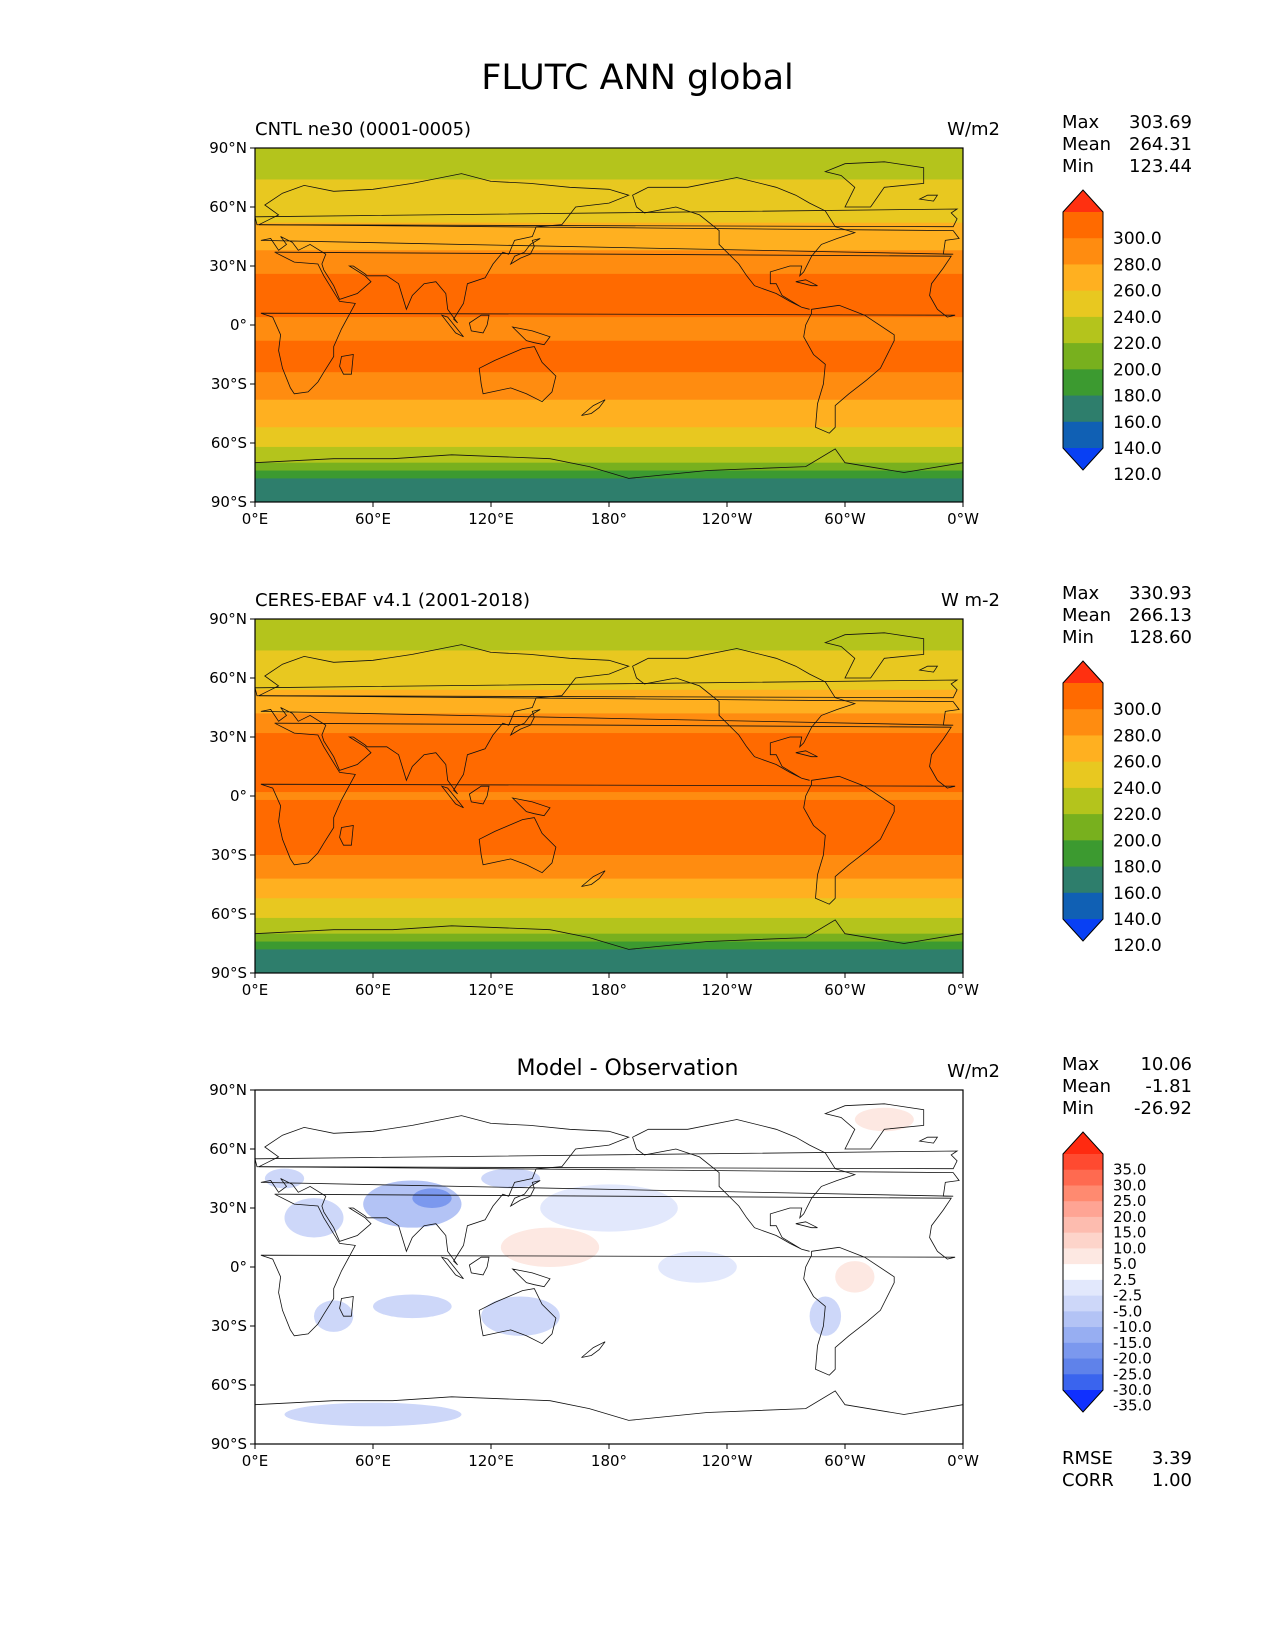 The width and height of the screenshot is (1275, 1650). What do you see at coordinates (593, 1349) in the screenshot?
I see `coastline-newzealand` at bounding box center [593, 1349].